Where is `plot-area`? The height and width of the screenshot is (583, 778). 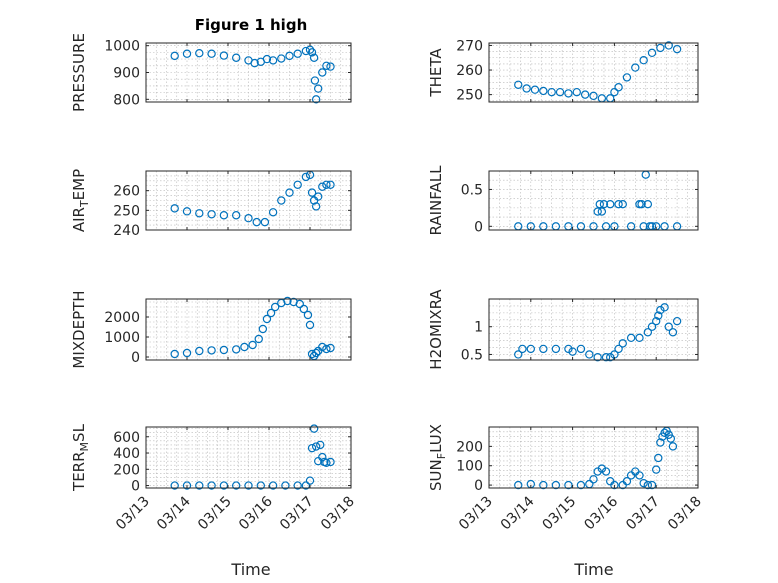
plot-area is located at coordinates (593, 457).